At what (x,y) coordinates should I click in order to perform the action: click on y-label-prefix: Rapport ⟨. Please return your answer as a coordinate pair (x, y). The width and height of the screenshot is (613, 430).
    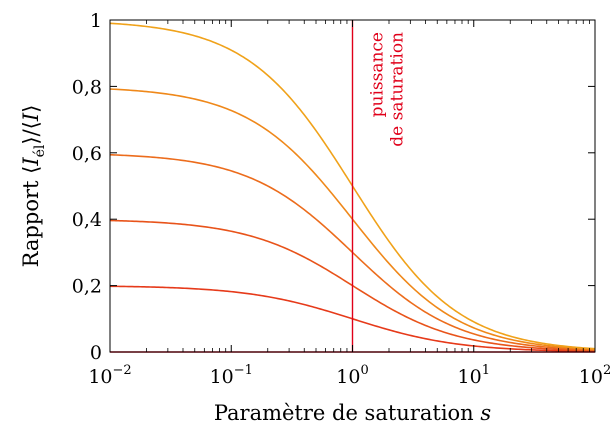
    Looking at the image, I should click on (31, 217).